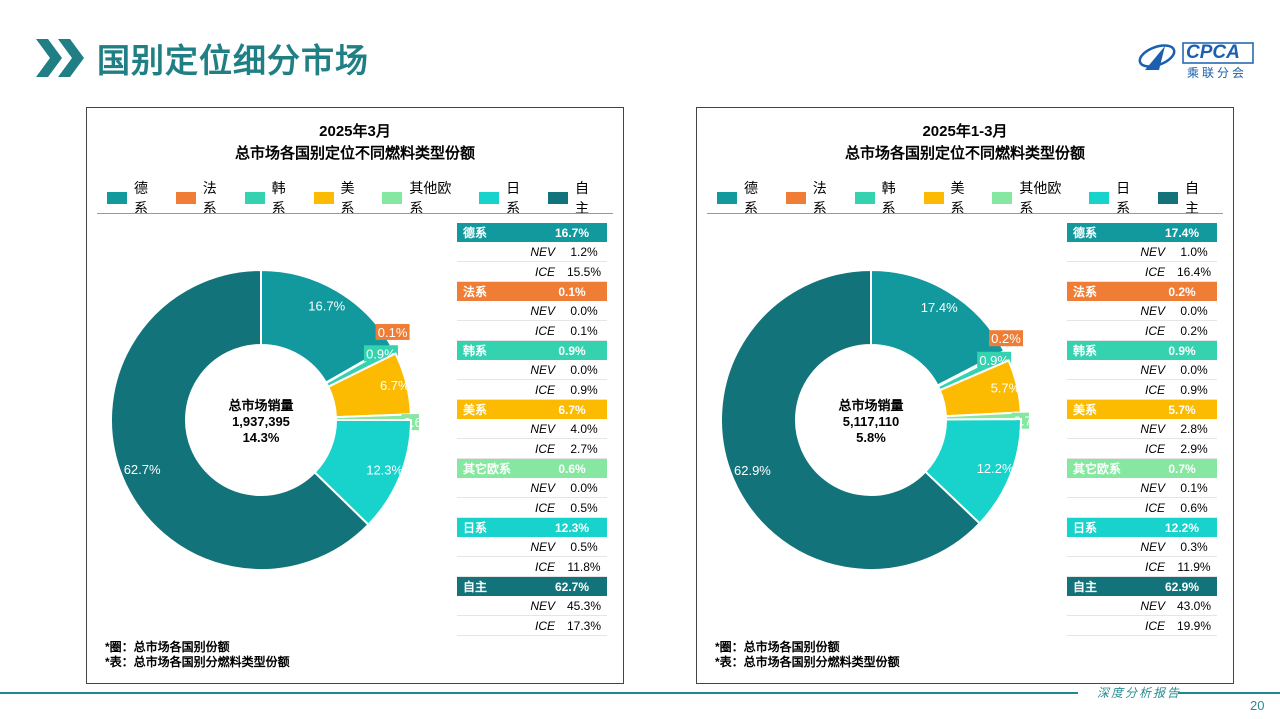  I want to click on table-row-value: 16.4%, so click(1194, 271).